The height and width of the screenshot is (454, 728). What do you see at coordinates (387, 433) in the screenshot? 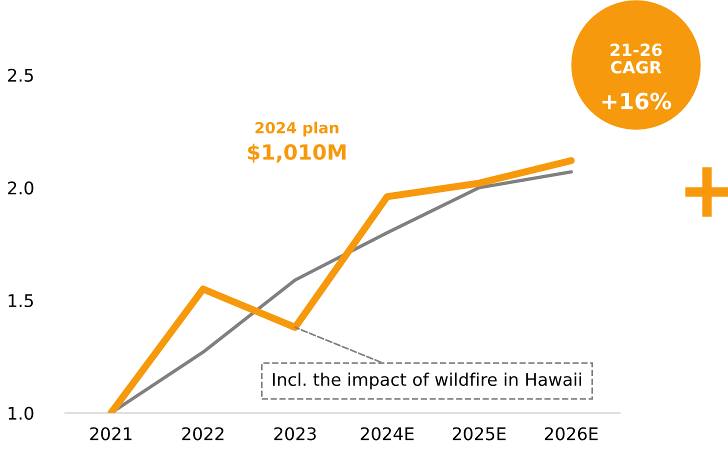
I see `x-tick-label: 2024E` at bounding box center [387, 433].